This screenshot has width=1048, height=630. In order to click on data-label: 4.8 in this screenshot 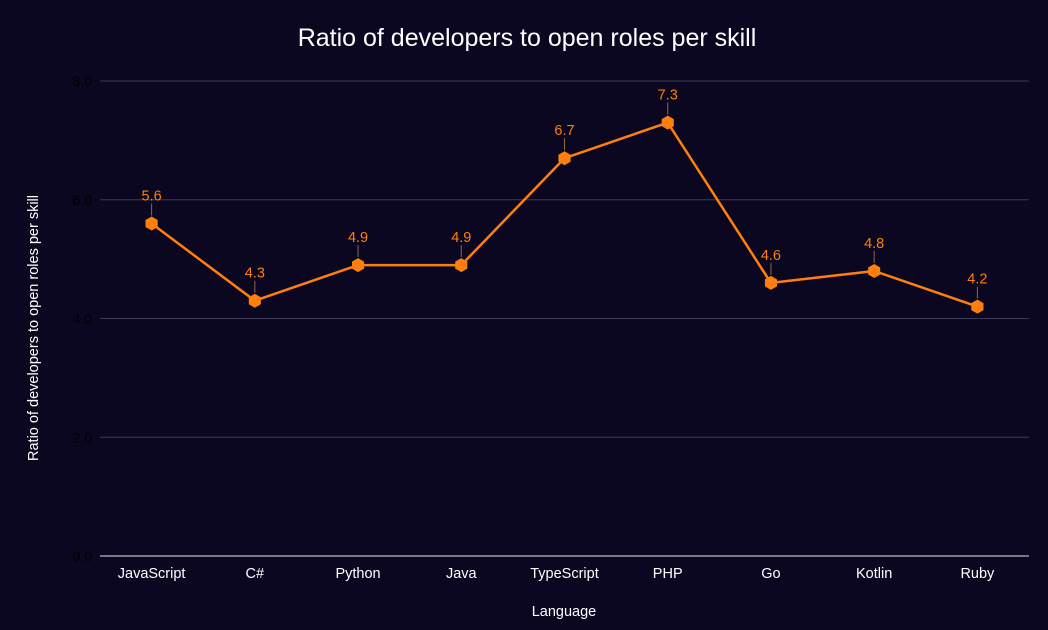, I will do `click(874, 244)`.